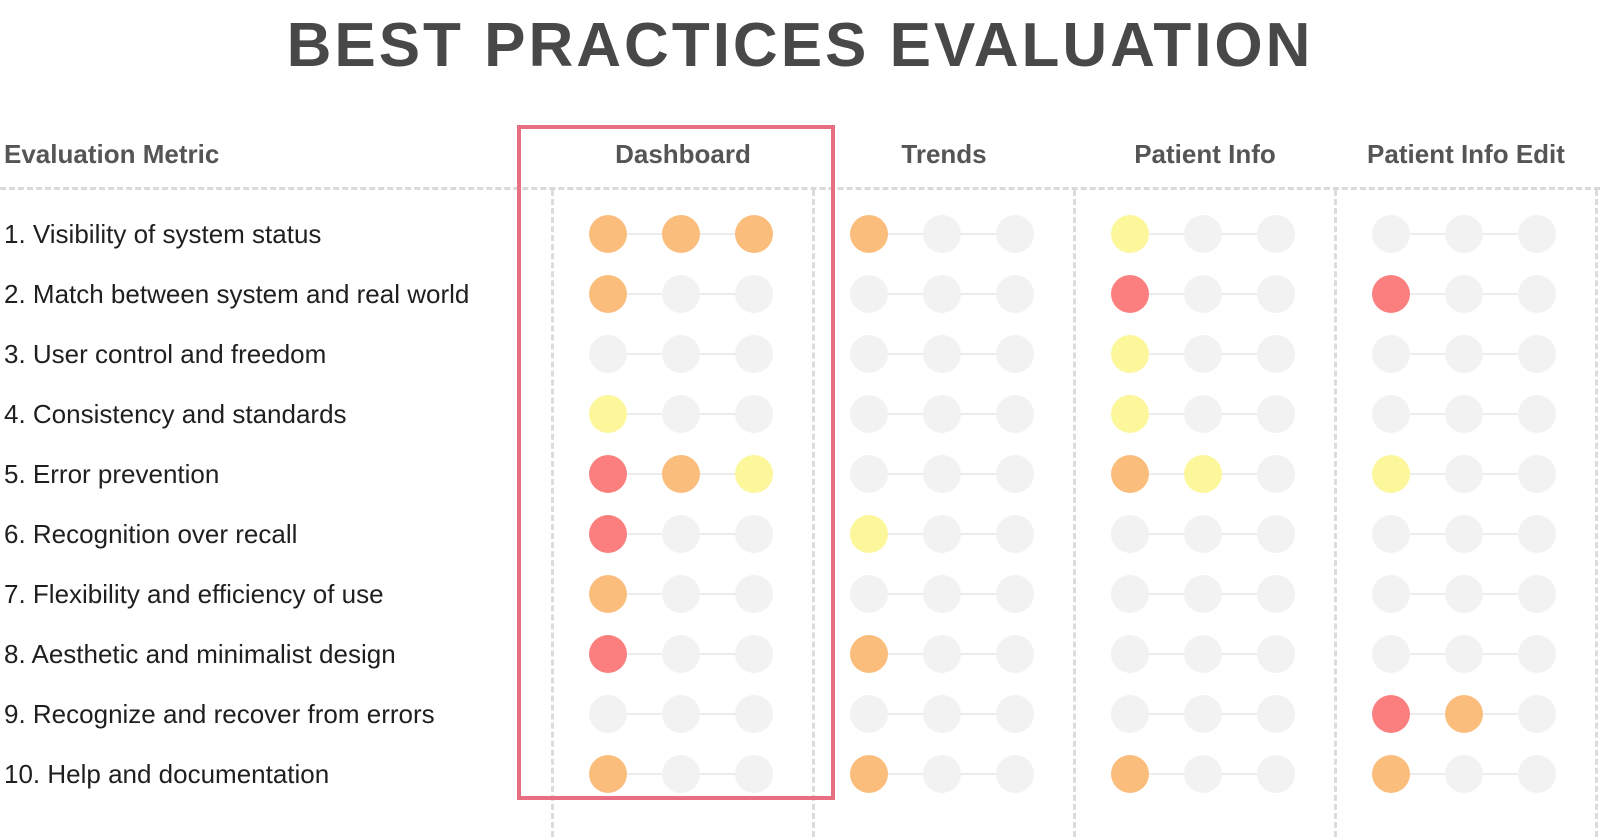  What do you see at coordinates (219, 714) in the screenshot?
I see `metric-label: 9. Recognize and recover from errors` at bounding box center [219, 714].